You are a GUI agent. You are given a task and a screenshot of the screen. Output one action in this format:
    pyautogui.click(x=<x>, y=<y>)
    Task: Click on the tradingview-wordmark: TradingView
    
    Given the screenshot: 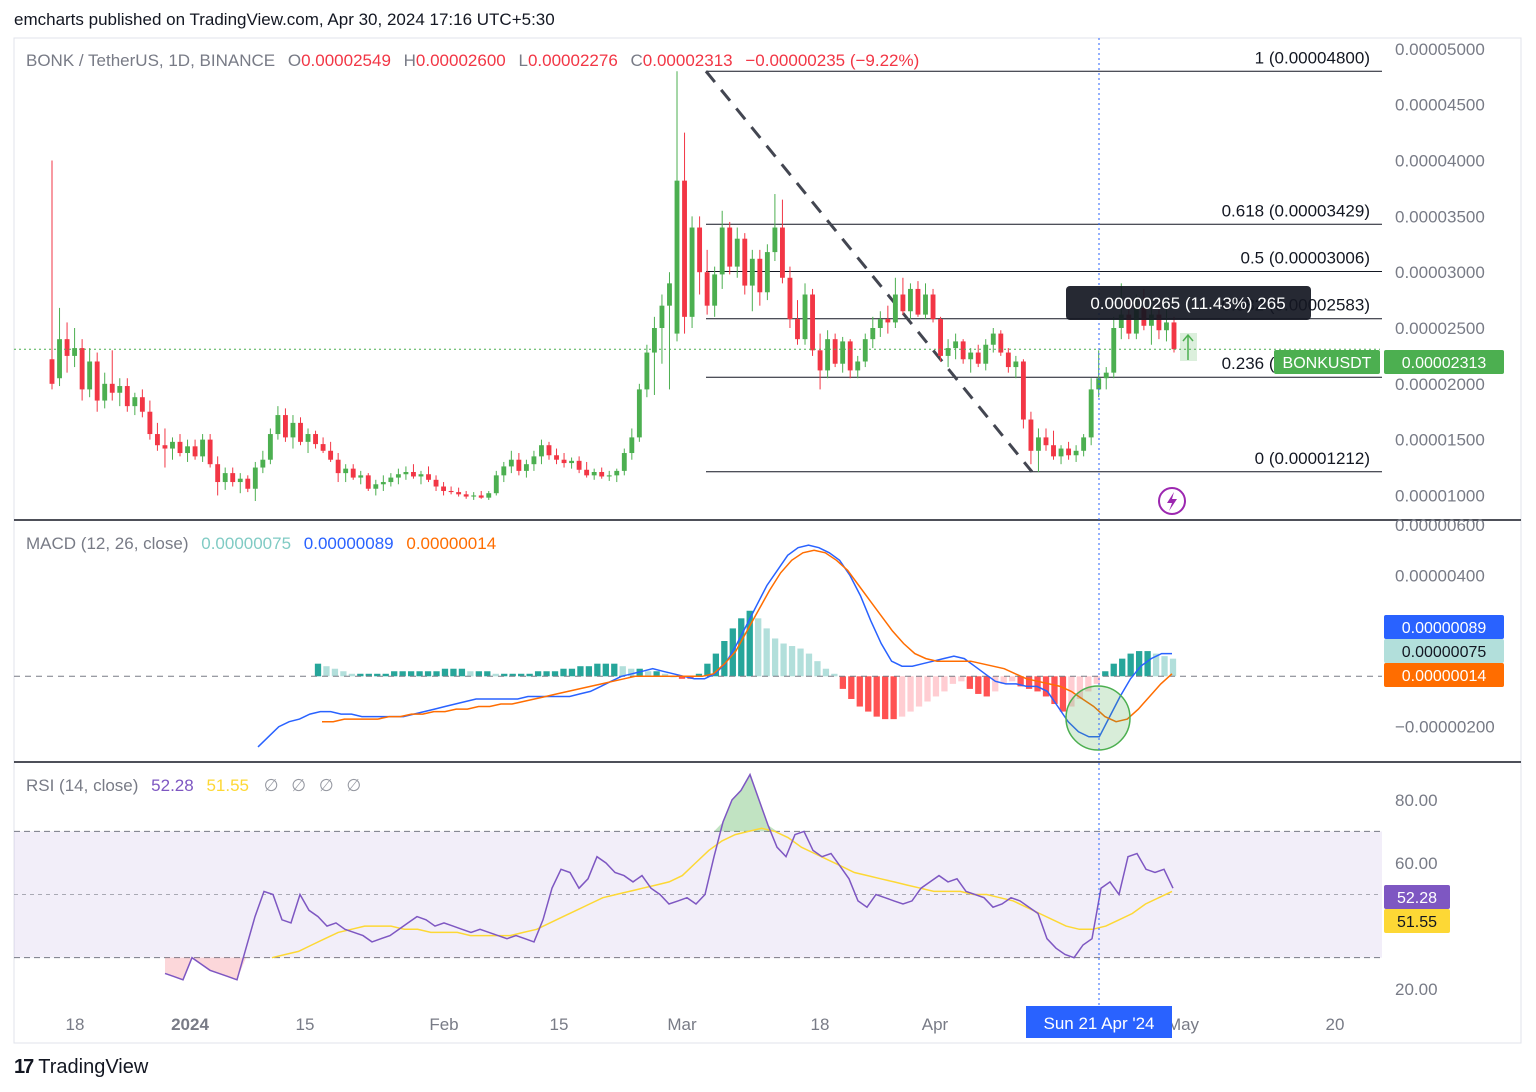 What is the action you would take?
    pyautogui.click(x=93, y=1067)
    